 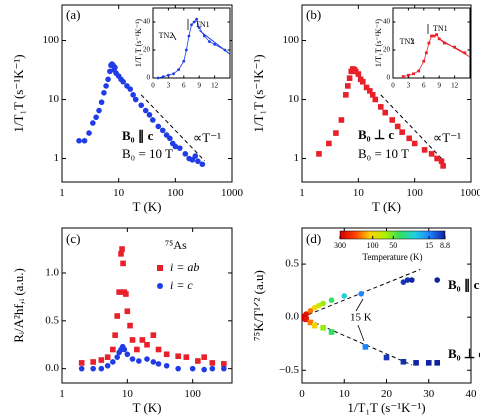 What do you see at coordinates (119, 193) in the screenshot?
I see `x-tick-label: 10` at bounding box center [119, 193].